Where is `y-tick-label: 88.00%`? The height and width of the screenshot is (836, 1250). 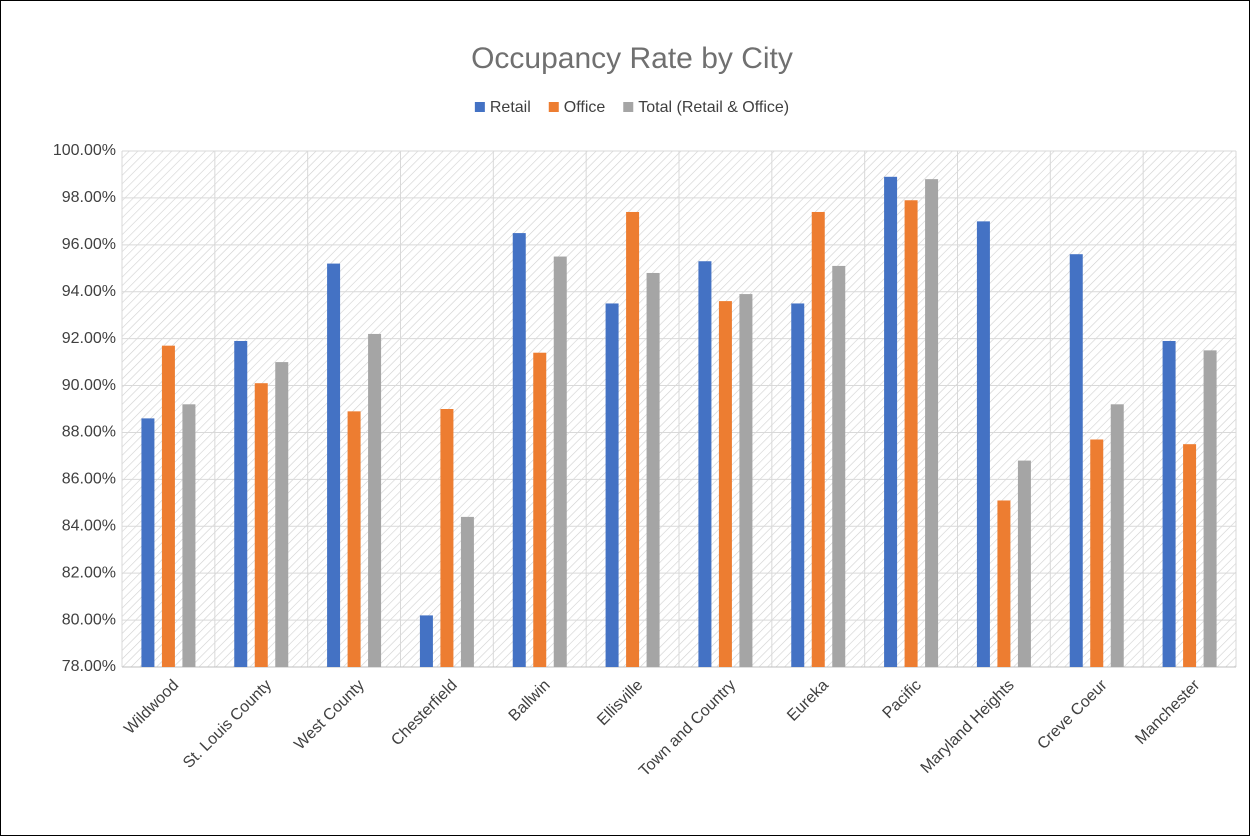 y-tick-label: 88.00% is located at coordinates (89, 432).